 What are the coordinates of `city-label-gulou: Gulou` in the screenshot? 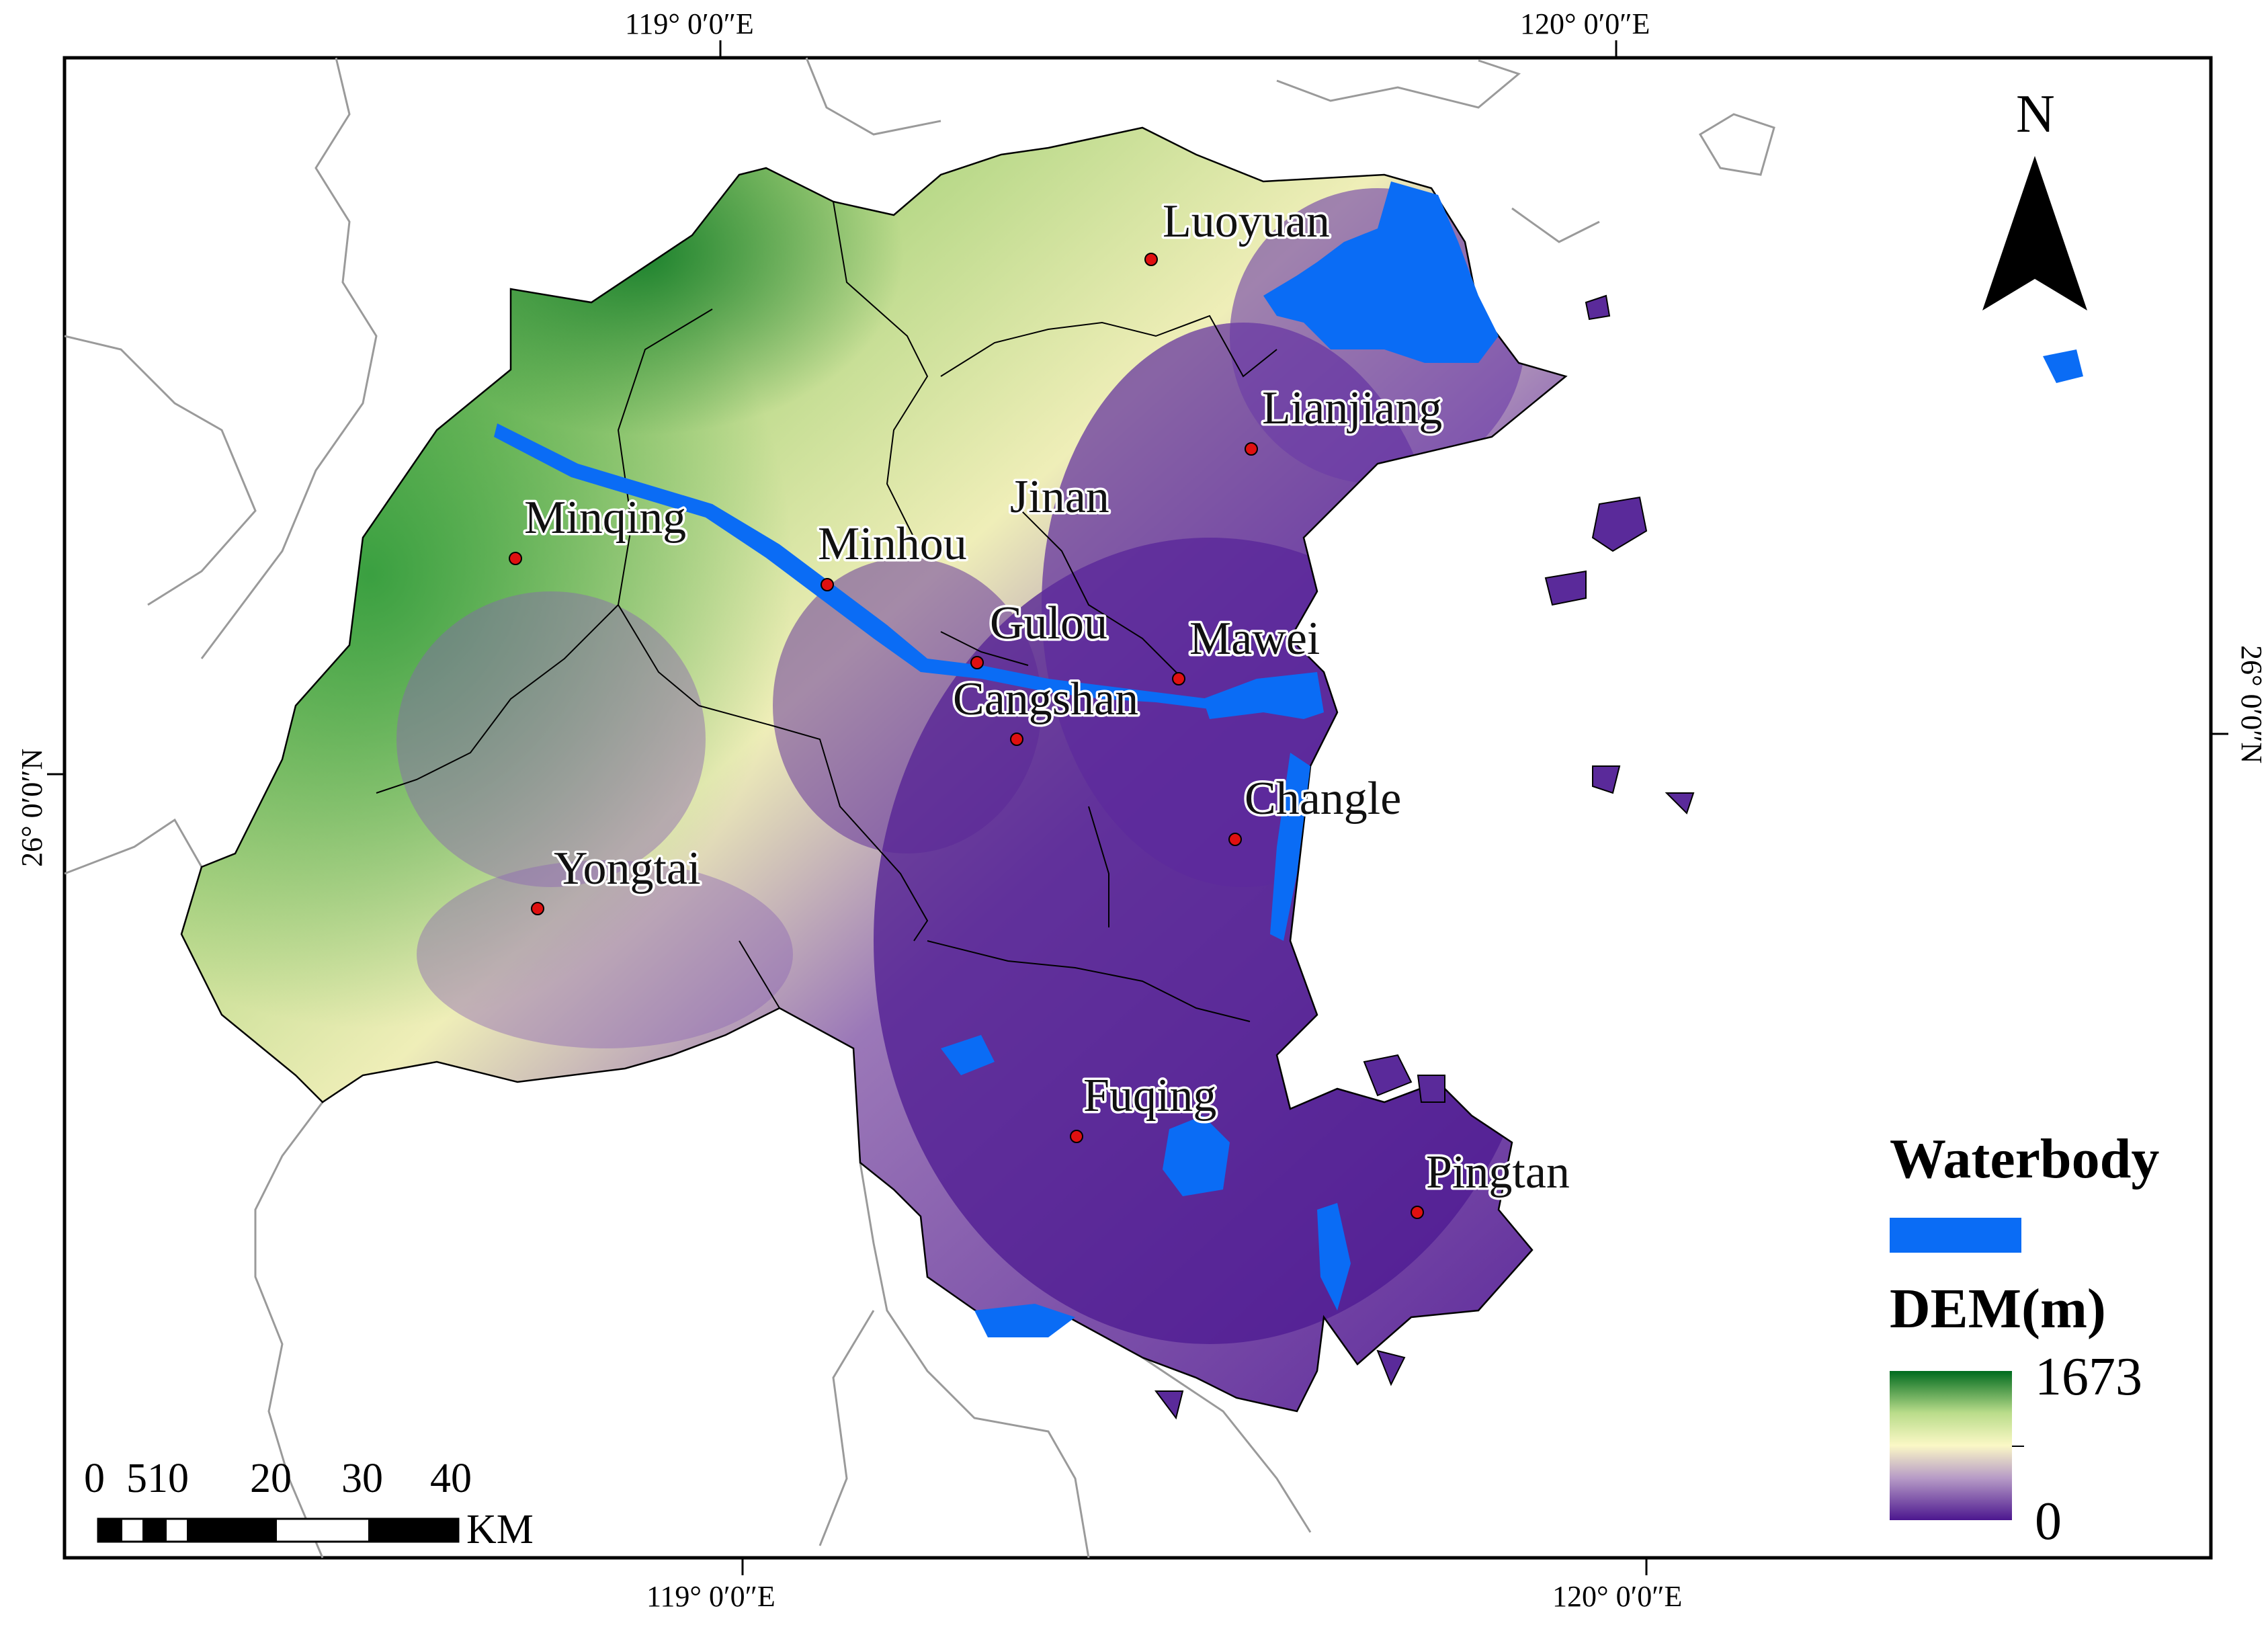 It's located at (1048, 623).